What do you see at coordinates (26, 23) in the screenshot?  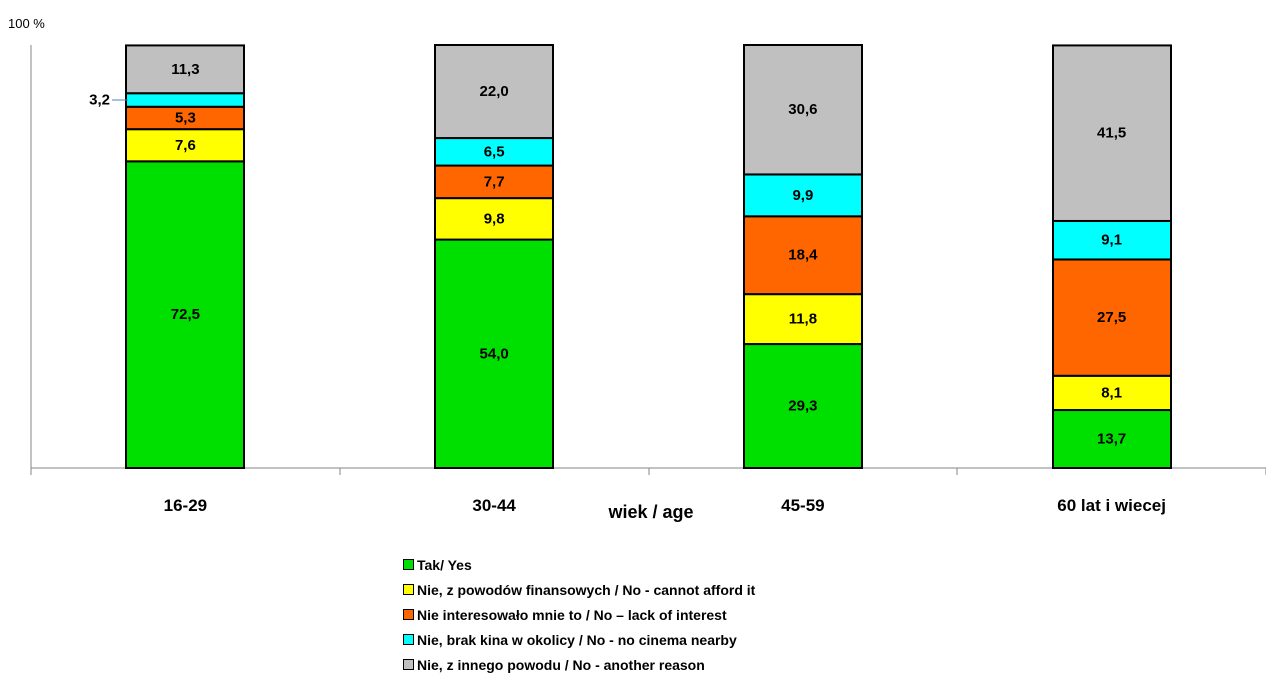 I see `y-axis-top-label: 100 %` at bounding box center [26, 23].